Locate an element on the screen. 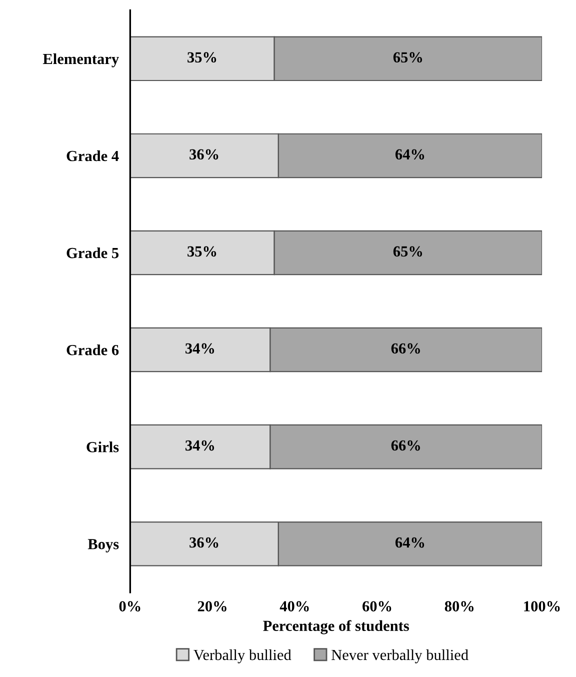 Image resolution: width=576 pixels, height=677 pixels. y-tick-label: Grade 5 is located at coordinates (92, 252).